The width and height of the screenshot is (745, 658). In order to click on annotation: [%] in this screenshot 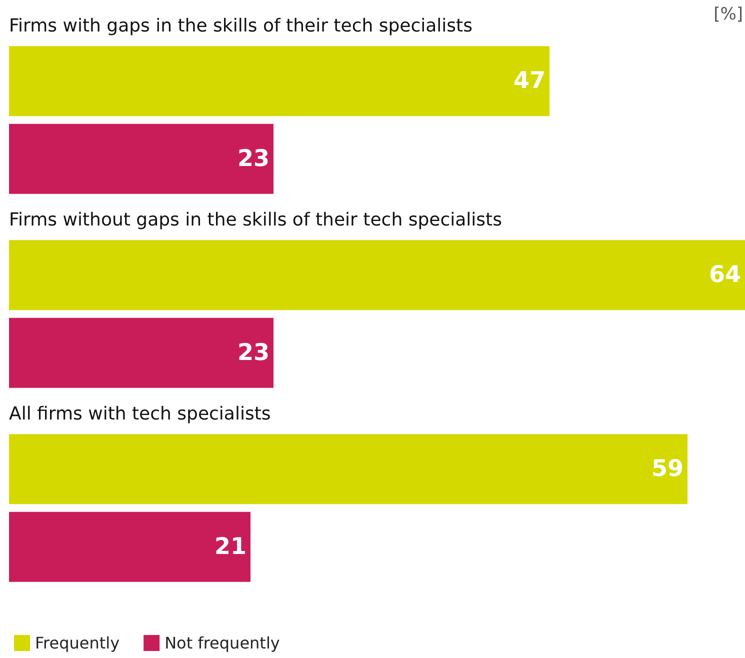, I will do `click(729, 14)`.